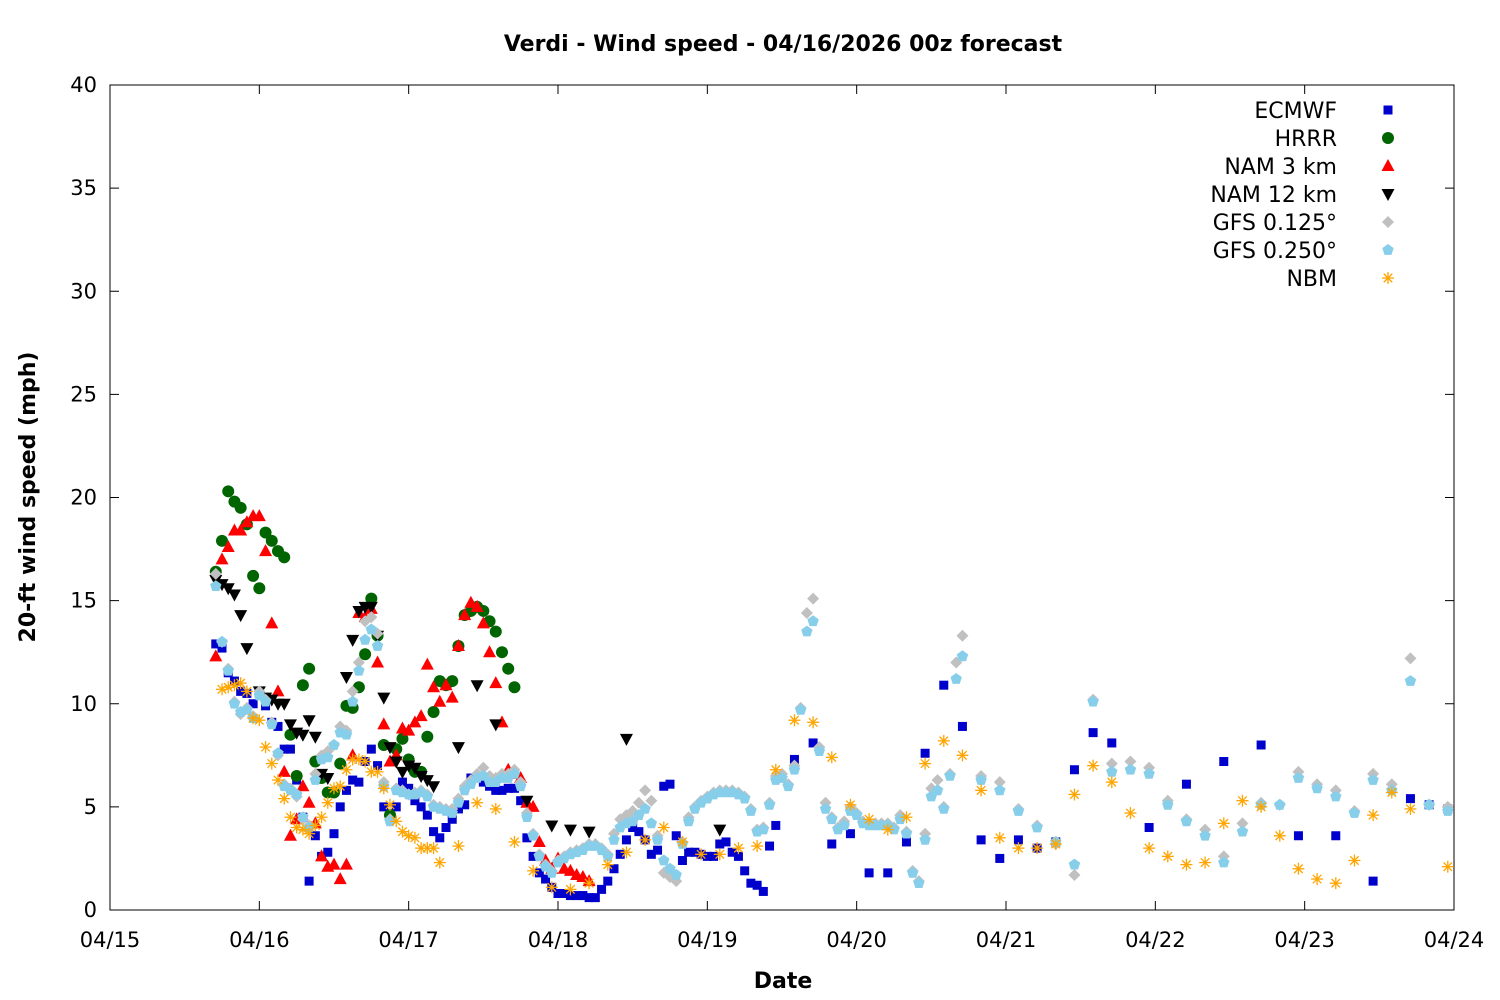 This screenshot has height=1000, width=1500. I want to click on x-tick-label: 04/22, so click(1155, 940).